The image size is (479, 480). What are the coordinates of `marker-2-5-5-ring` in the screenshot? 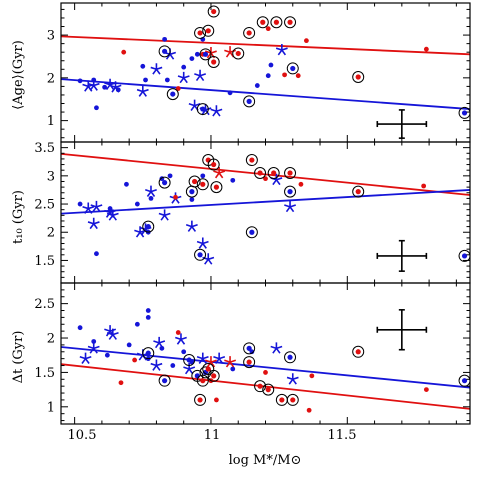 It's located at (260, 386).